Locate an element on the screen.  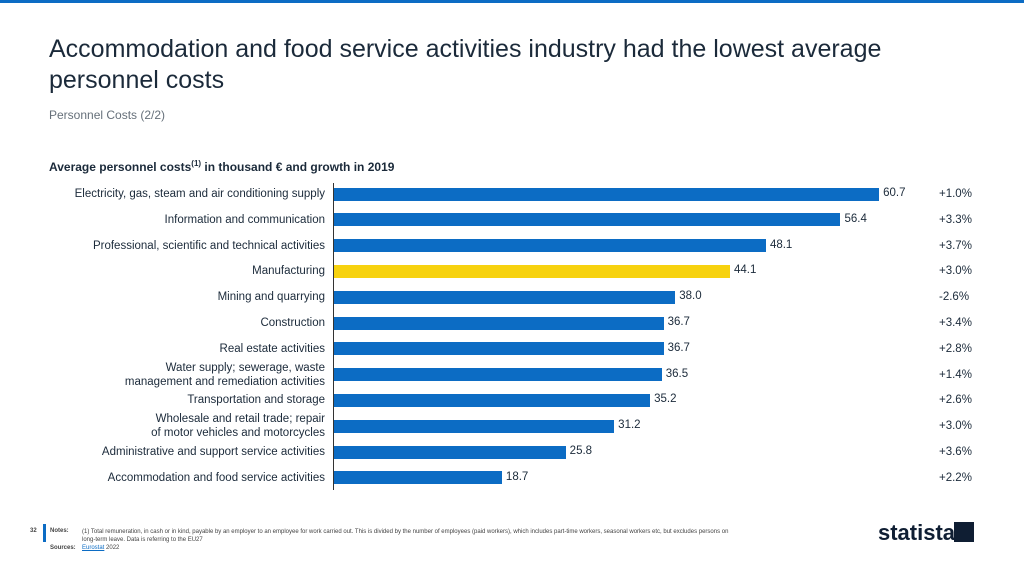
value-label: 25.8 is located at coordinates (581, 451).